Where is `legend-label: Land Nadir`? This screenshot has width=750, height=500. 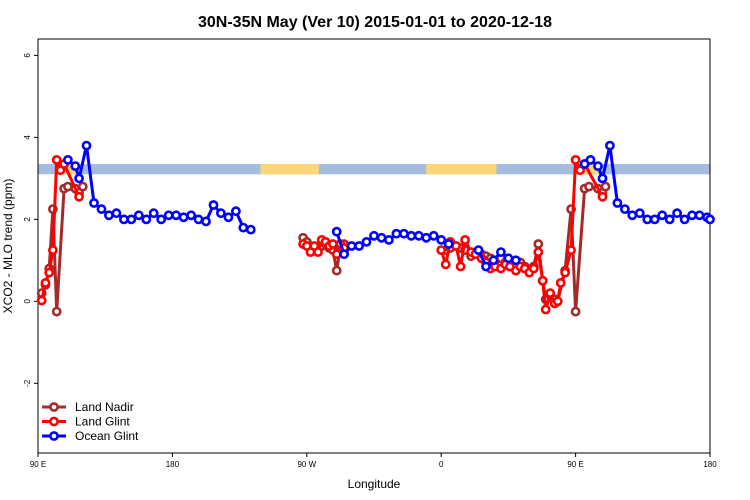 legend-label: Land Nadir is located at coordinates (104, 407).